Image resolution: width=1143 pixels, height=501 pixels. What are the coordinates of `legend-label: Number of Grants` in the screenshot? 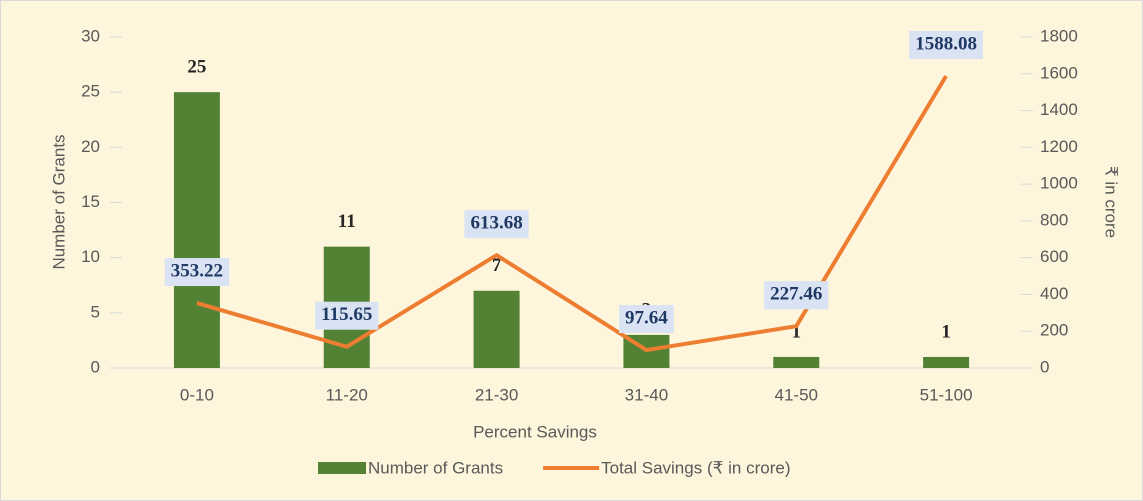 It's located at (435, 467).